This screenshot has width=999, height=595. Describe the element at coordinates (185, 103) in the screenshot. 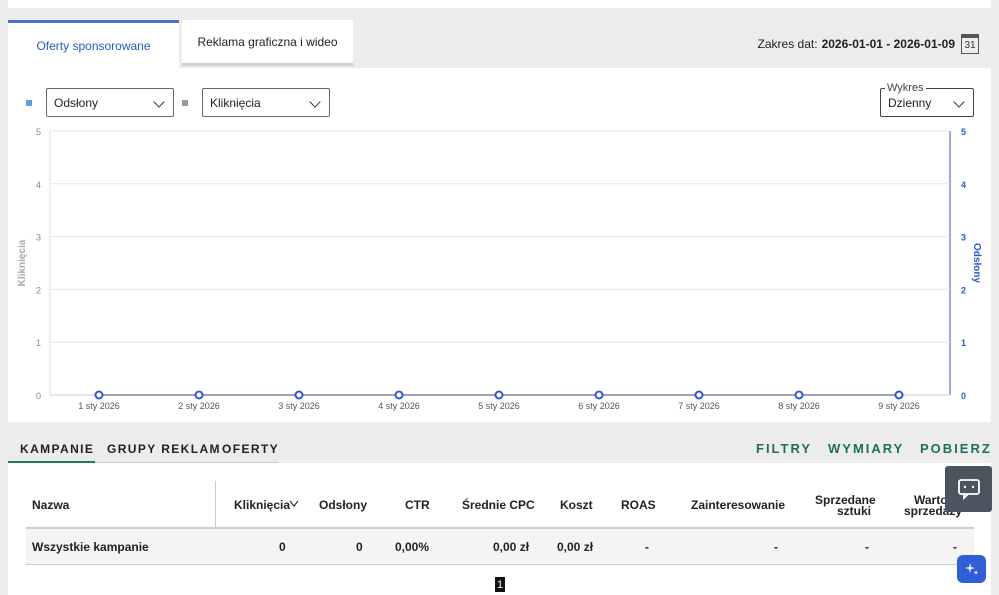

I see `legend-clicks-swatch` at that location.